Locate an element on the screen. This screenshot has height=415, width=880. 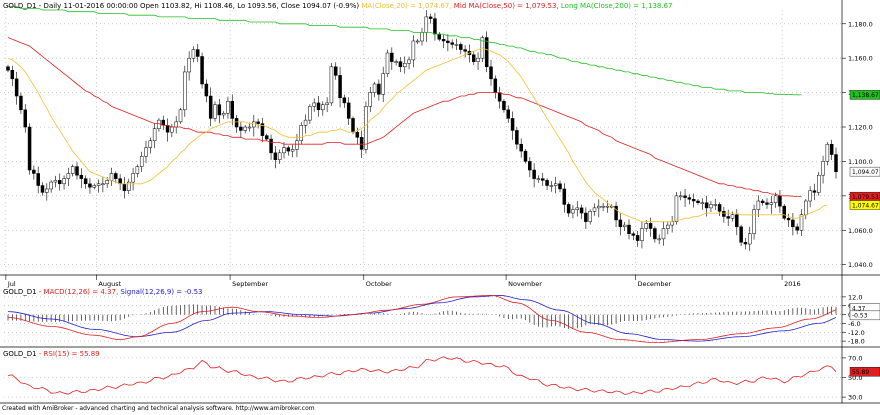
rsi-header: GOLD_D1 - RSI(15) = 55.89 is located at coordinates (51, 354).